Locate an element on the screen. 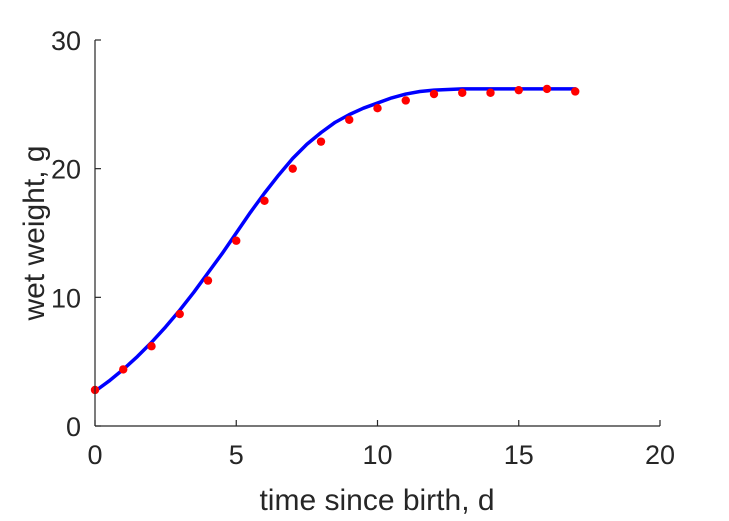 The height and width of the screenshot is (521, 729). x-ticks: 0 5 10 15 20 is located at coordinates (381, 445).